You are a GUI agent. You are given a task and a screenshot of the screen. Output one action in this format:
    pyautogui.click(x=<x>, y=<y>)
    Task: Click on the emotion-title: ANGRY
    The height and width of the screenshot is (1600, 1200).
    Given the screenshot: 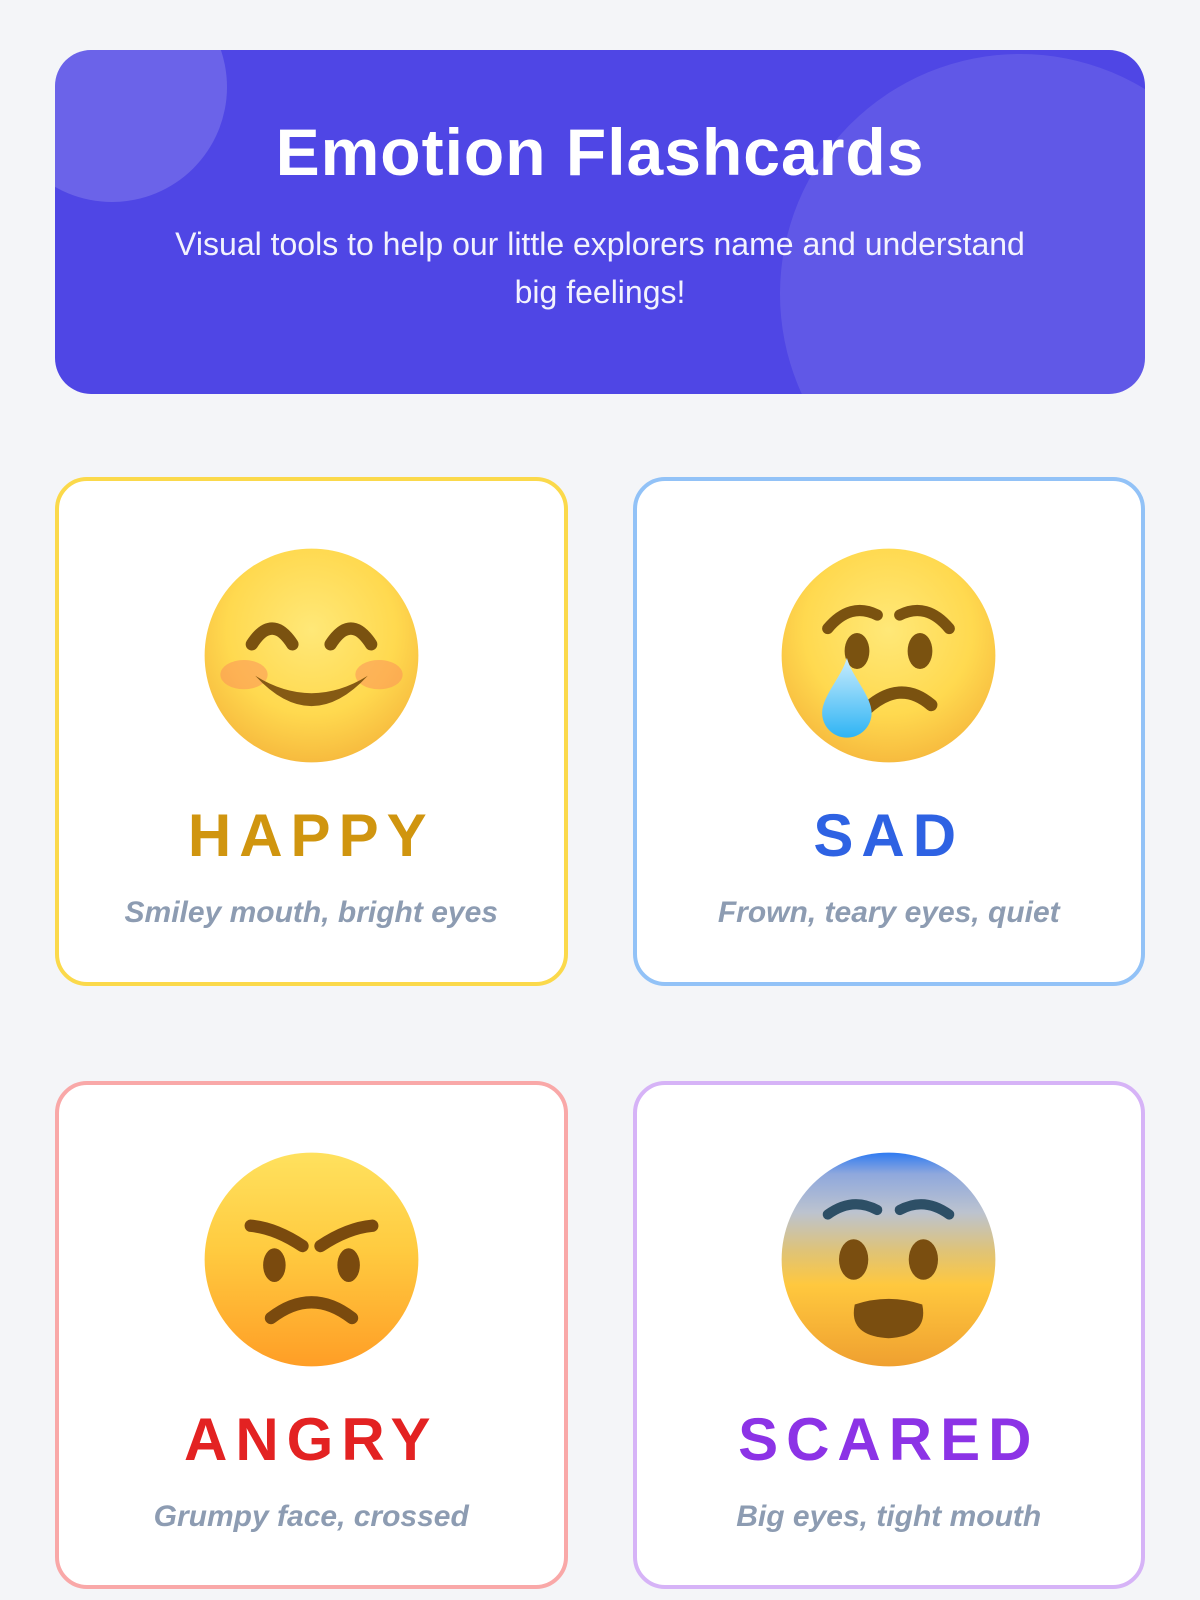 What is the action you would take?
    pyautogui.click(x=311, y=1439)
    